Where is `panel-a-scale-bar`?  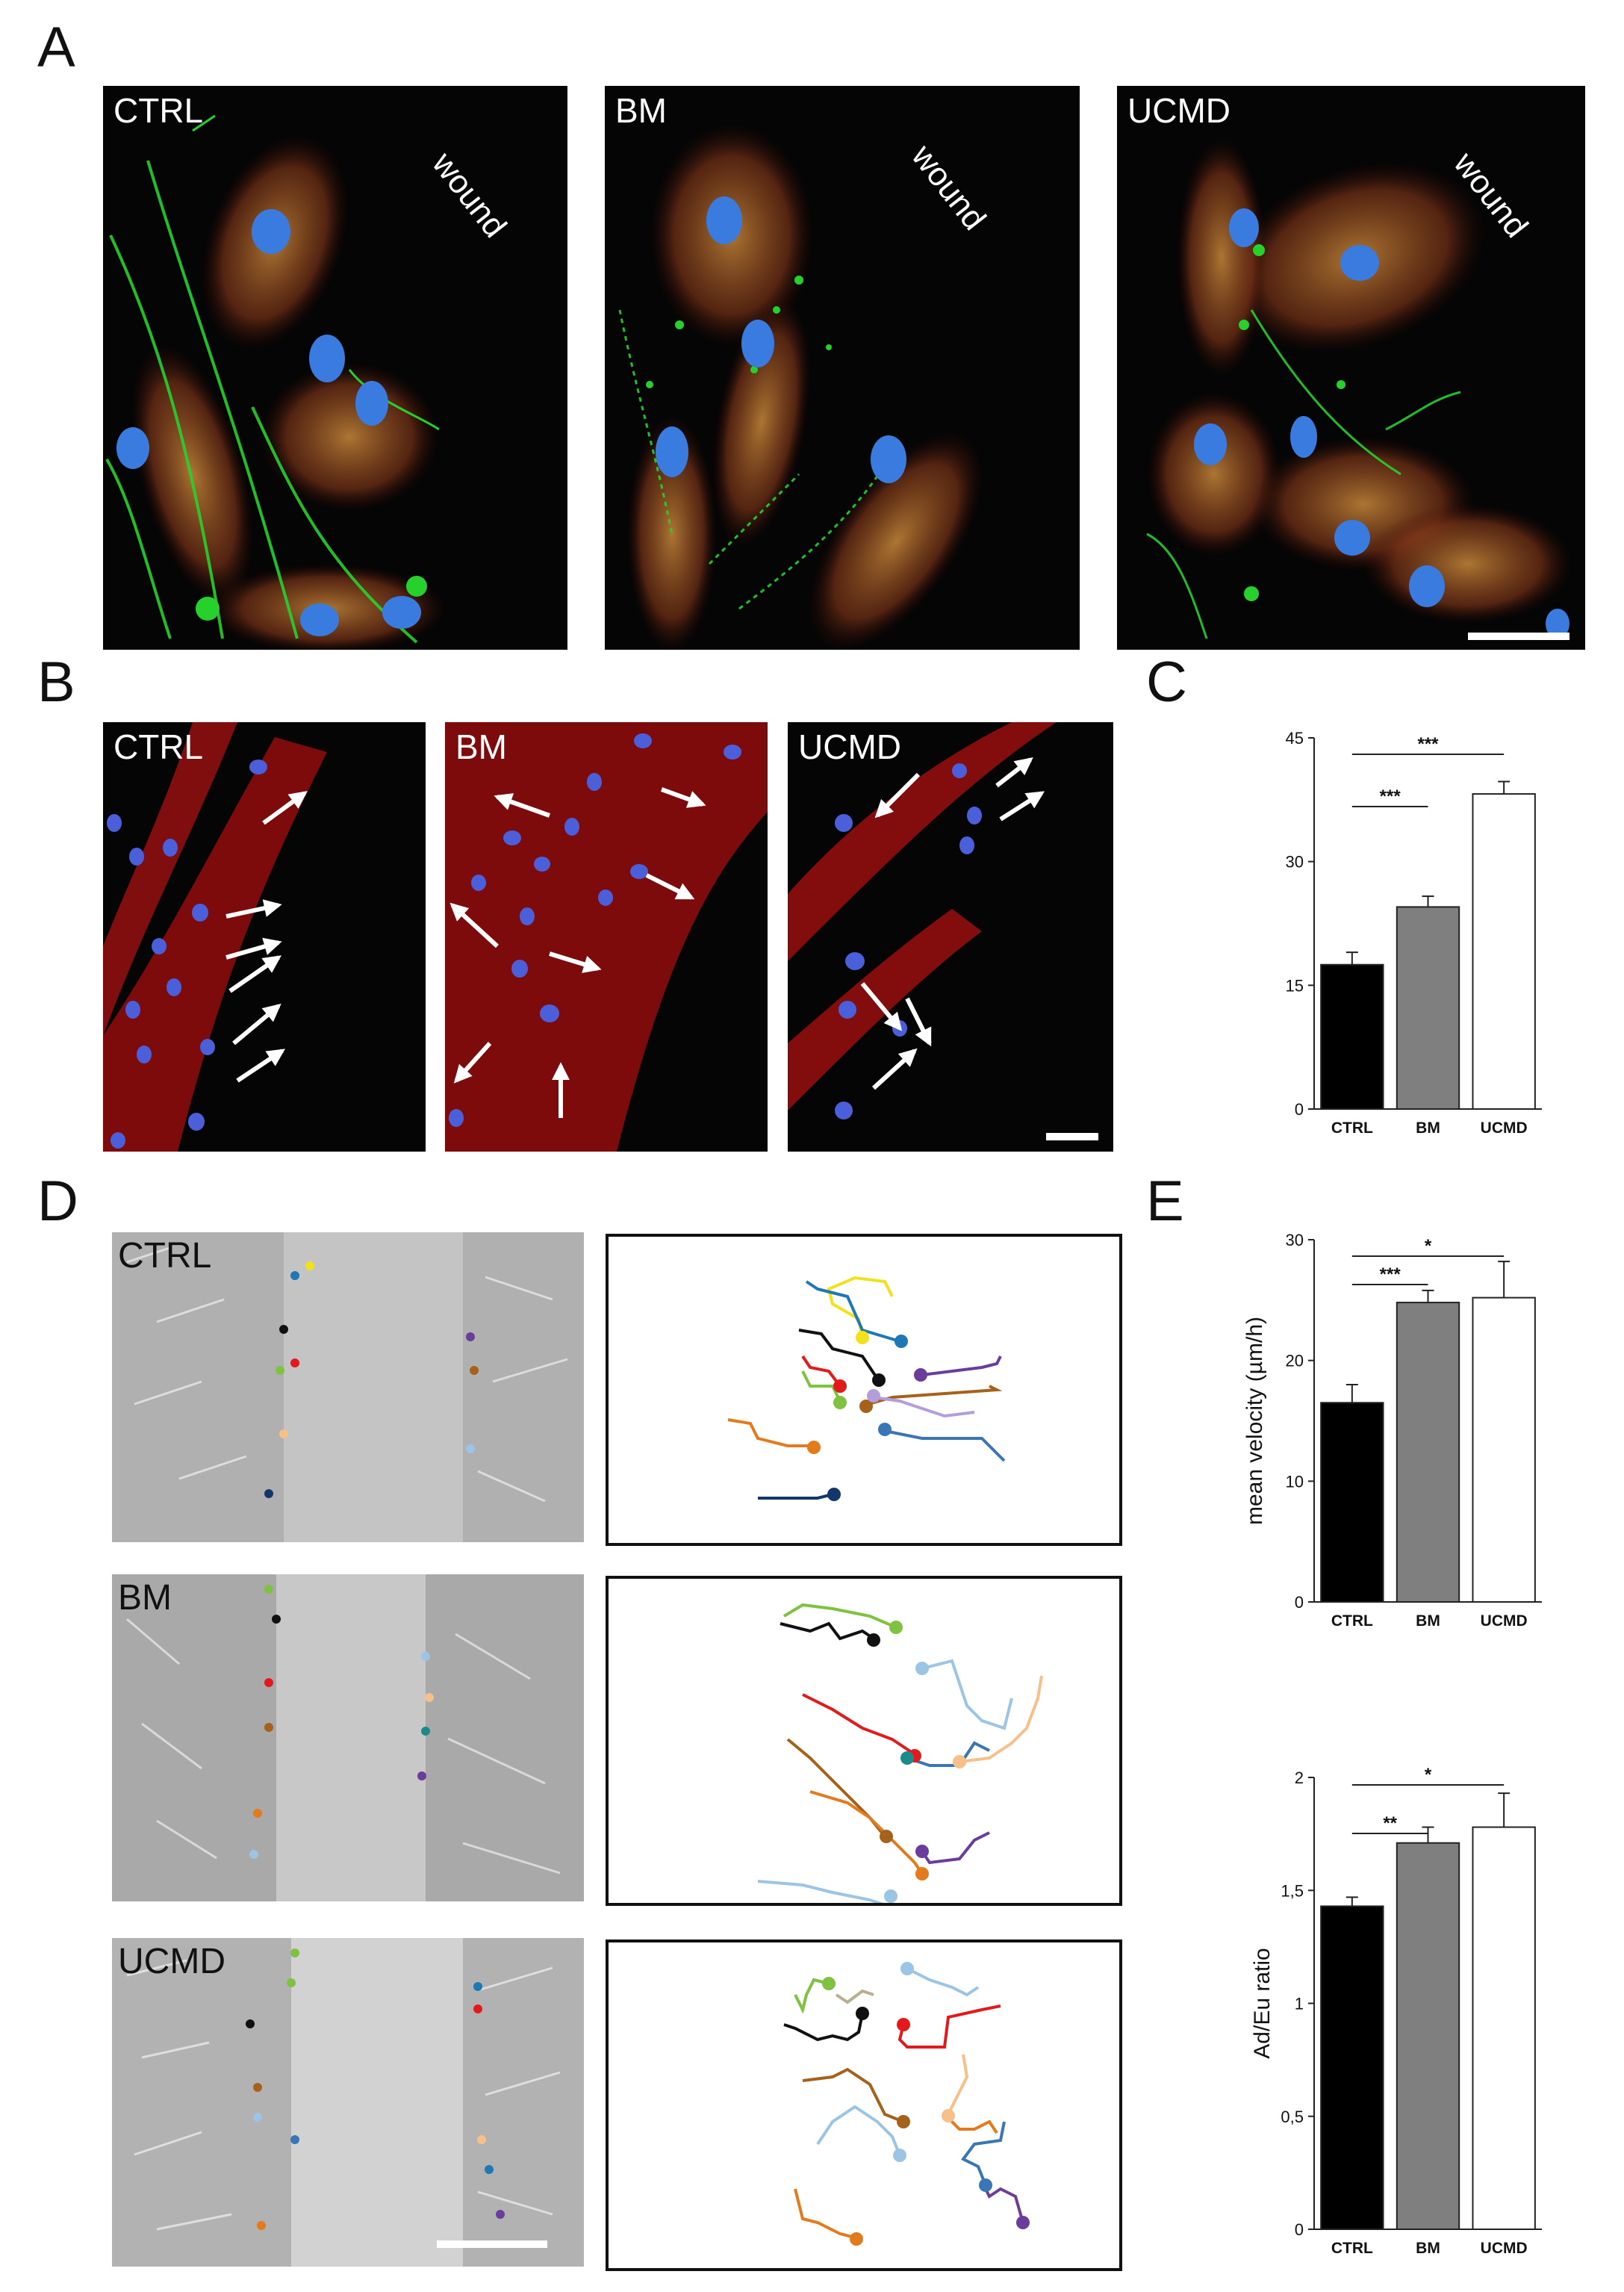
panel-a-scale-bar is located at coordinates (1518, 636).